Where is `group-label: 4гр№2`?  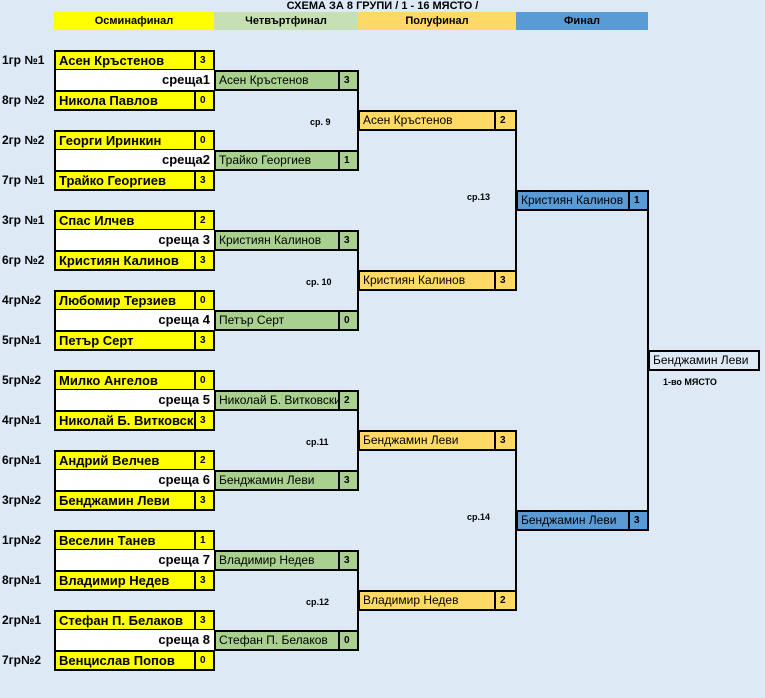
group-label: 4гр№2 is located at coordinates (22, 300).